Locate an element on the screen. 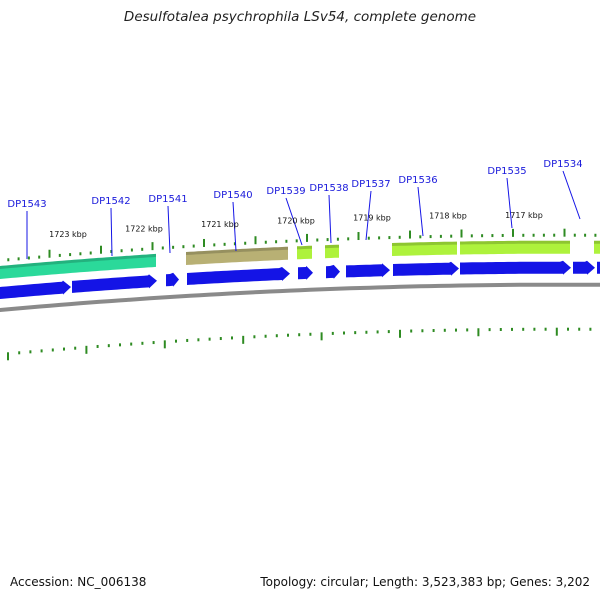 The image size is (600, 600). cds-track is located at coordinates (300, 280).